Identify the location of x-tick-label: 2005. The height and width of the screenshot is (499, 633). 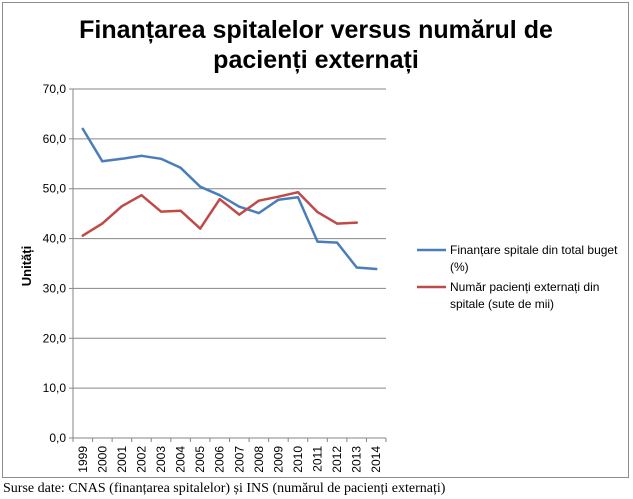
(200, 459).